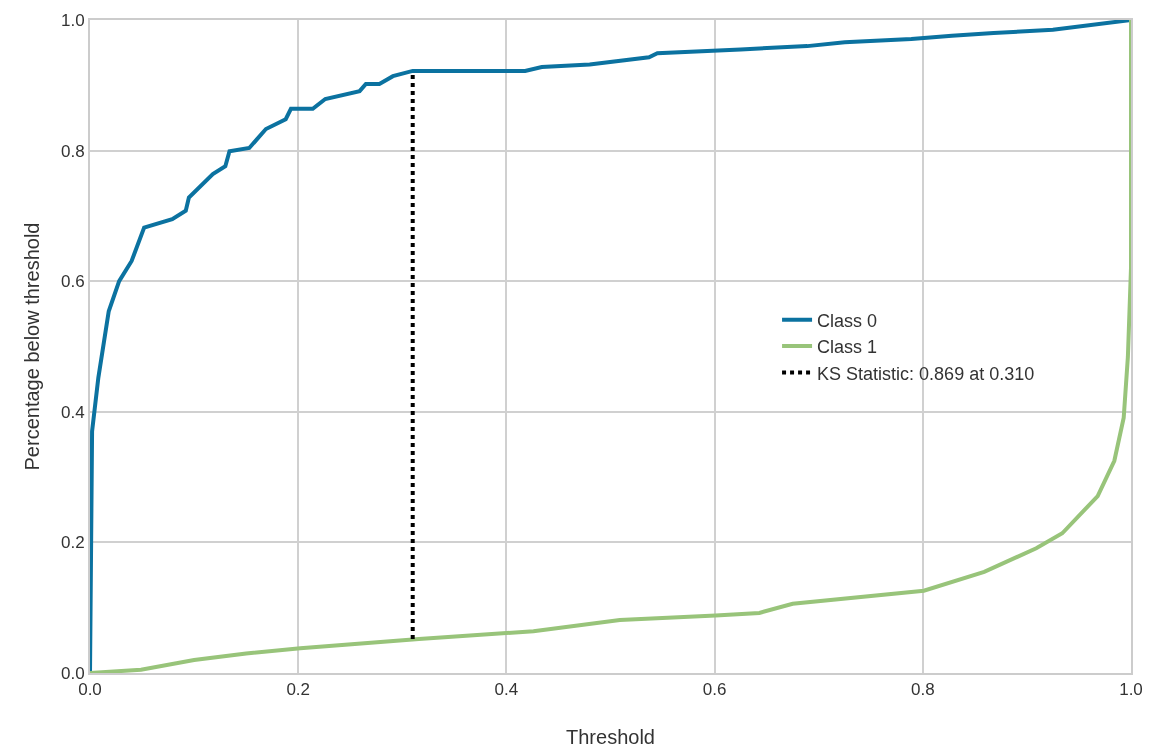 The height and width of the screenshot is (753, 1156). Describe the element at coordinates (72, 673) in the screenshot. I see `y-tick-label: 0.0` at that location.